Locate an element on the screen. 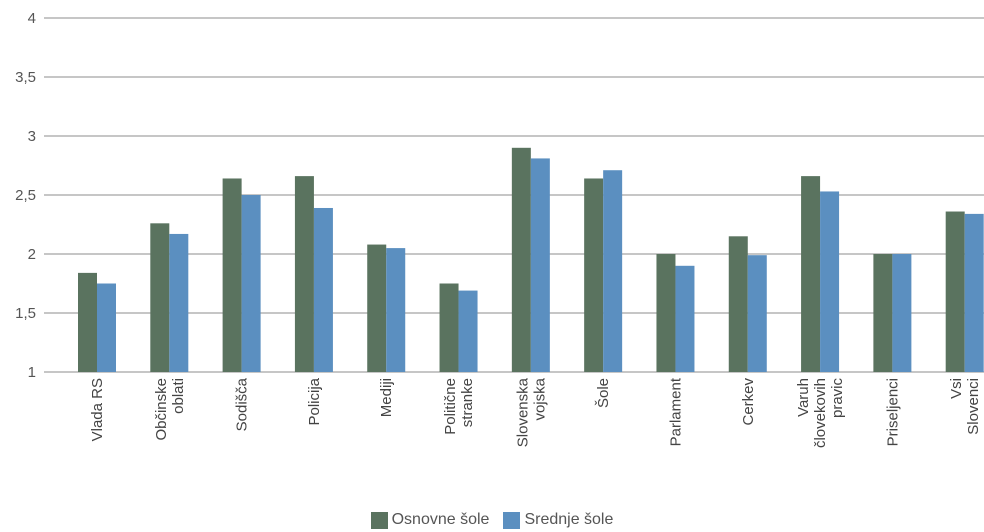 The image size is (984, 532). x-tick-label-line: Politične is located at coordinates (450, 406).